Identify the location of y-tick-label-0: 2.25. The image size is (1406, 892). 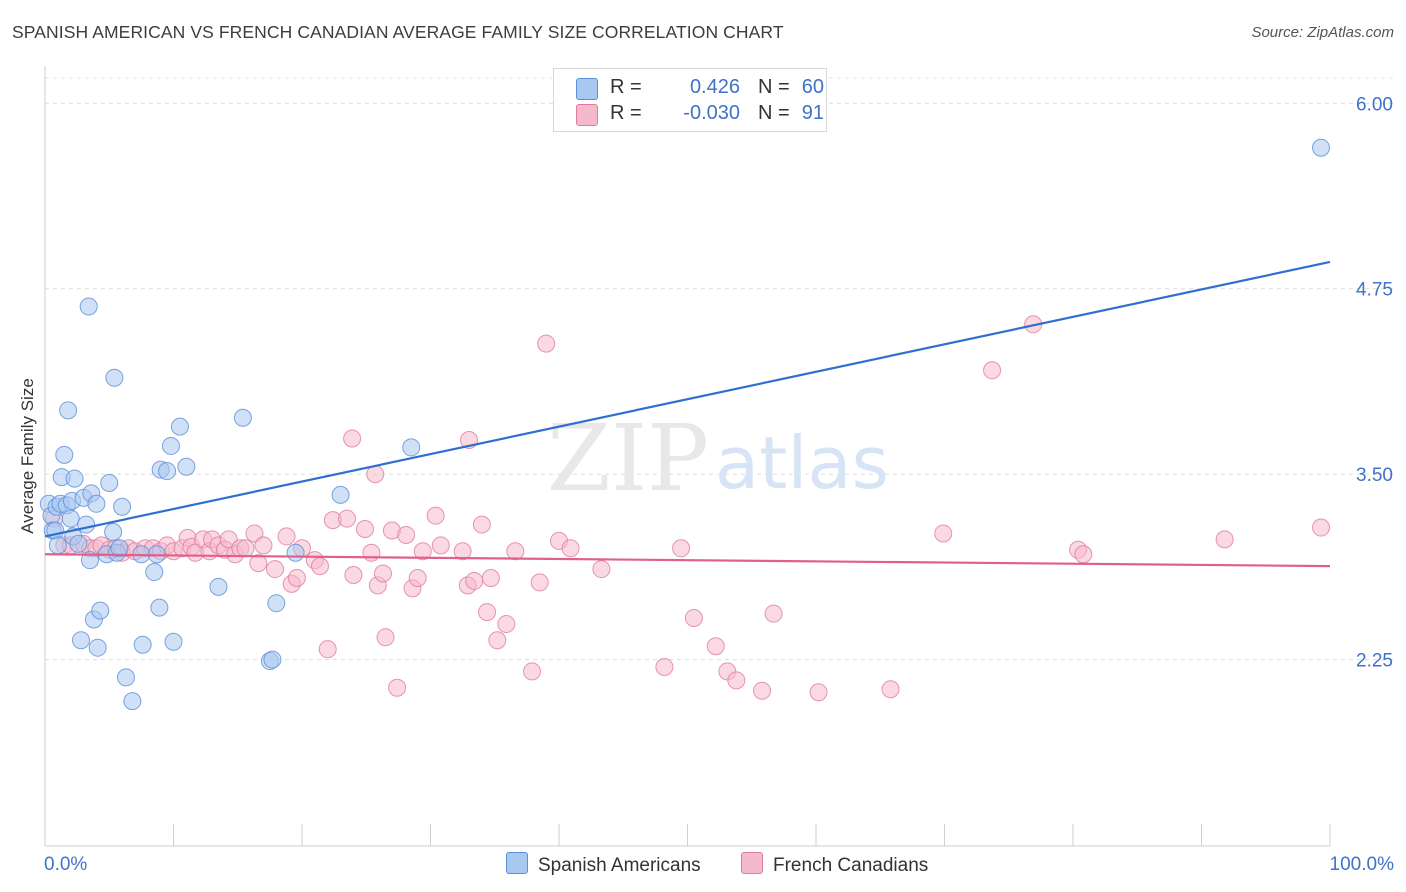
(1374, 661).